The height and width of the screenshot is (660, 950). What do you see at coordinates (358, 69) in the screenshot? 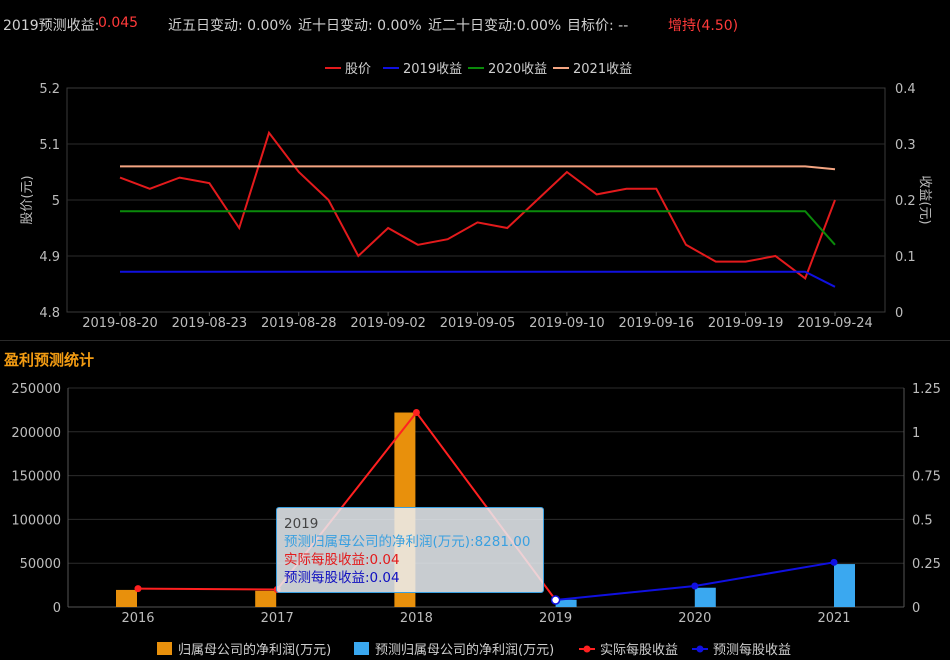
I see `legend-label: 股价` at bounding box center [358, 69].